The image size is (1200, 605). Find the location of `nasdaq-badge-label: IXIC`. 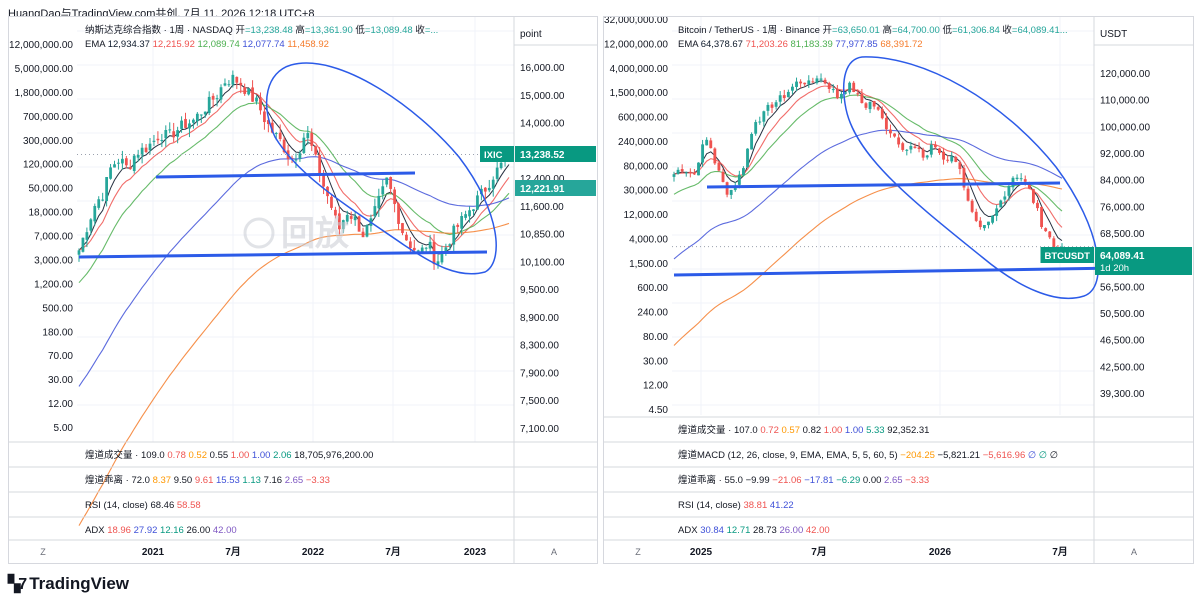

nasdaq-badge-label: IXIC is located at coordinates (493, 155).